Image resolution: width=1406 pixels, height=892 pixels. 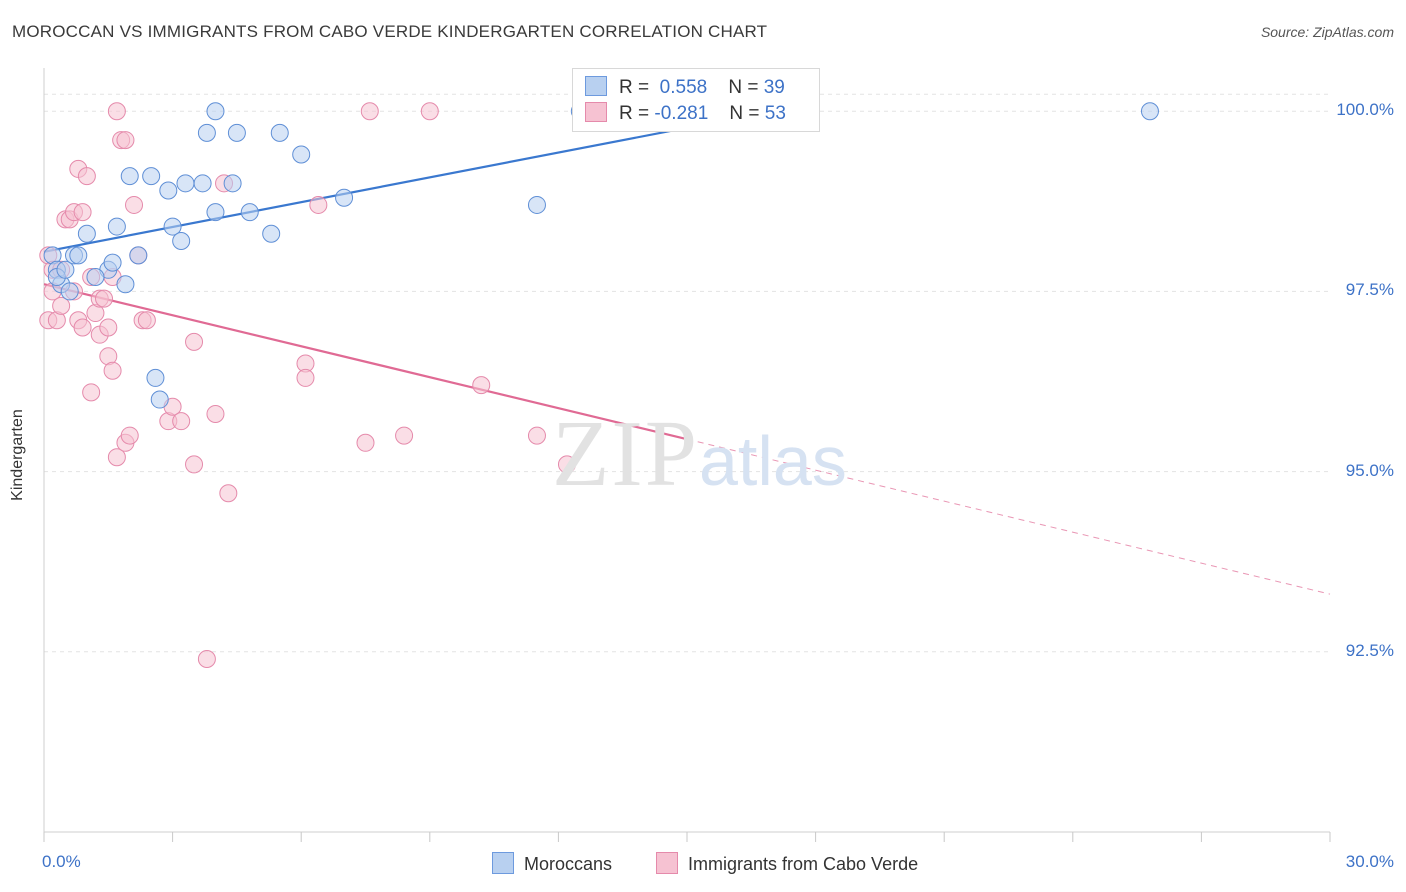 What do you see at coordinates (365, 362) in the screenshot?
I see `trend-line-cabo-verde` at bounding box center [365, 362].